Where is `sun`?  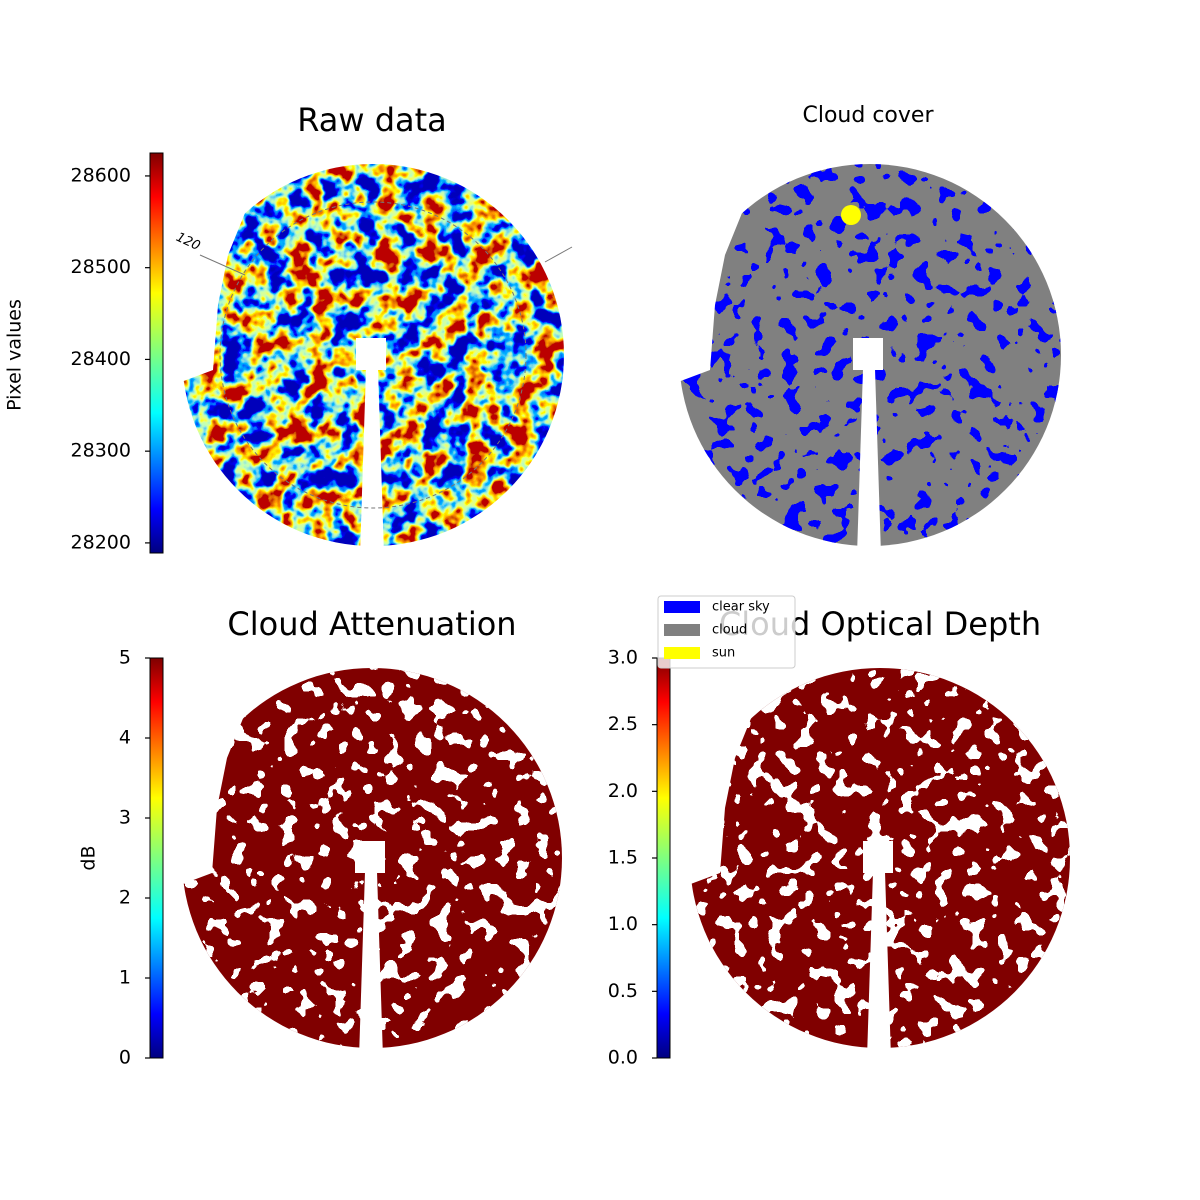
sun is located at coordinates (851, 215).